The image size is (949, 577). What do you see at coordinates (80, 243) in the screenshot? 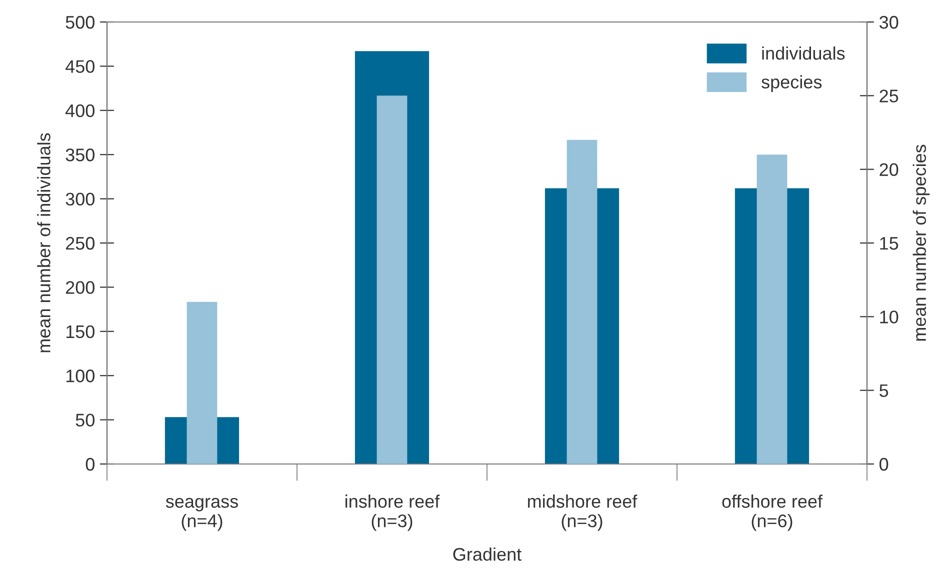
I see `y-tick-label: 250` at bounding box center [80, 243].